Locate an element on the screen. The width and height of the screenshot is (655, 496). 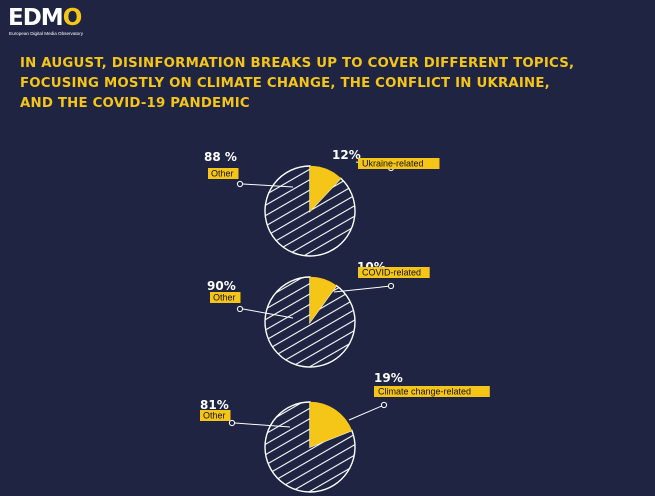
data-label-topic-name: COVID-related is located at coordinates (391, 273).